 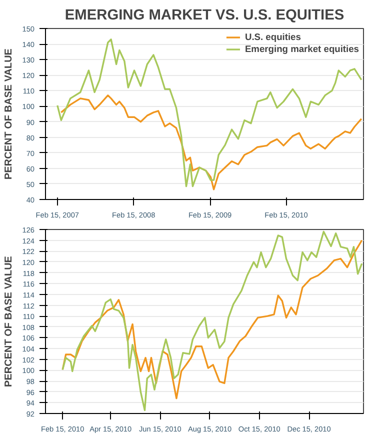 What do you see at coordinates (204, 16) in the screenshot?
I see `chart-title: EMERGING MARKET VS. U.S. EQUITIES` at bounding box center [204, 16].